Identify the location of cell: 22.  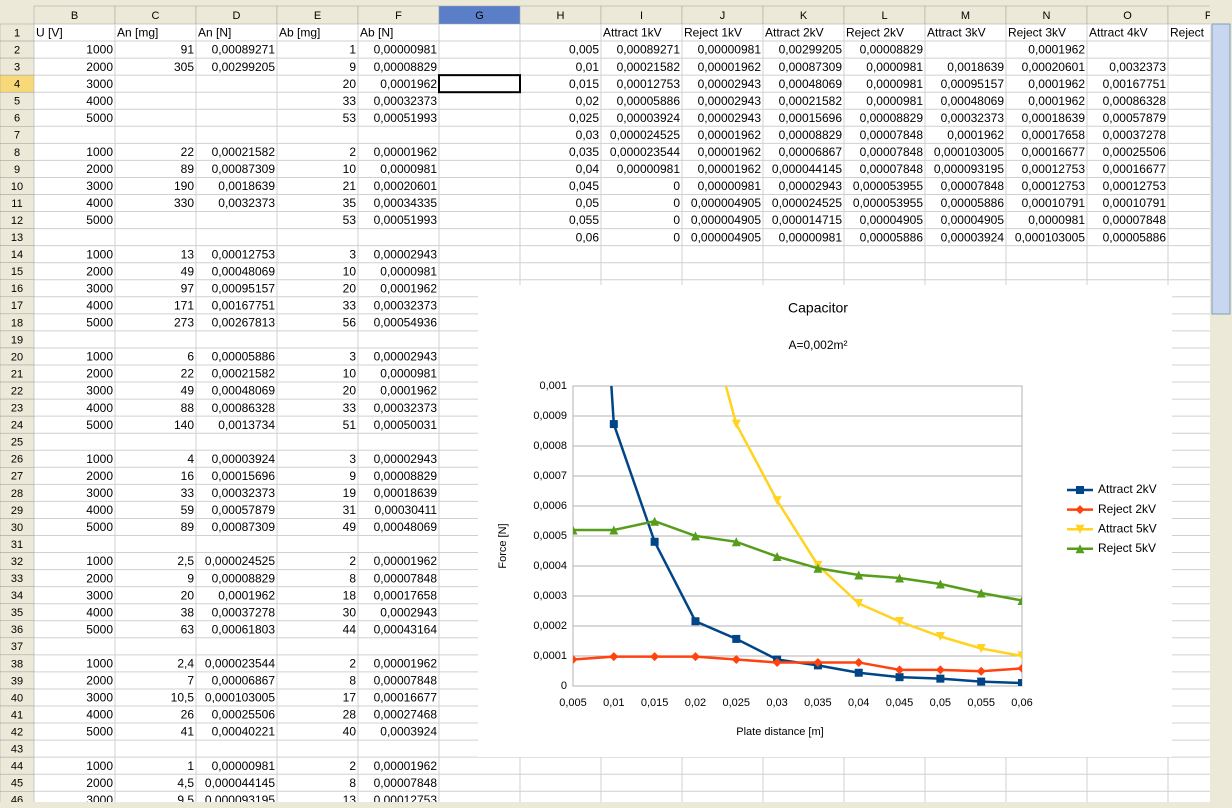
(188, 152).